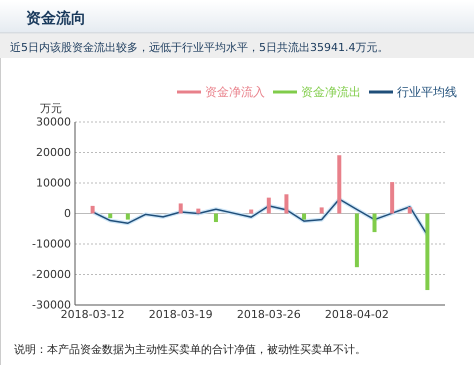 This screenshot has width=474, height=365. What do you see at coordinates (190, 349) in the screenshot?
I see `text: 说明：本产品资金数据为主动性买卖单的合计净值，被动性买卖单不计。` at bounding box center [190, 349].